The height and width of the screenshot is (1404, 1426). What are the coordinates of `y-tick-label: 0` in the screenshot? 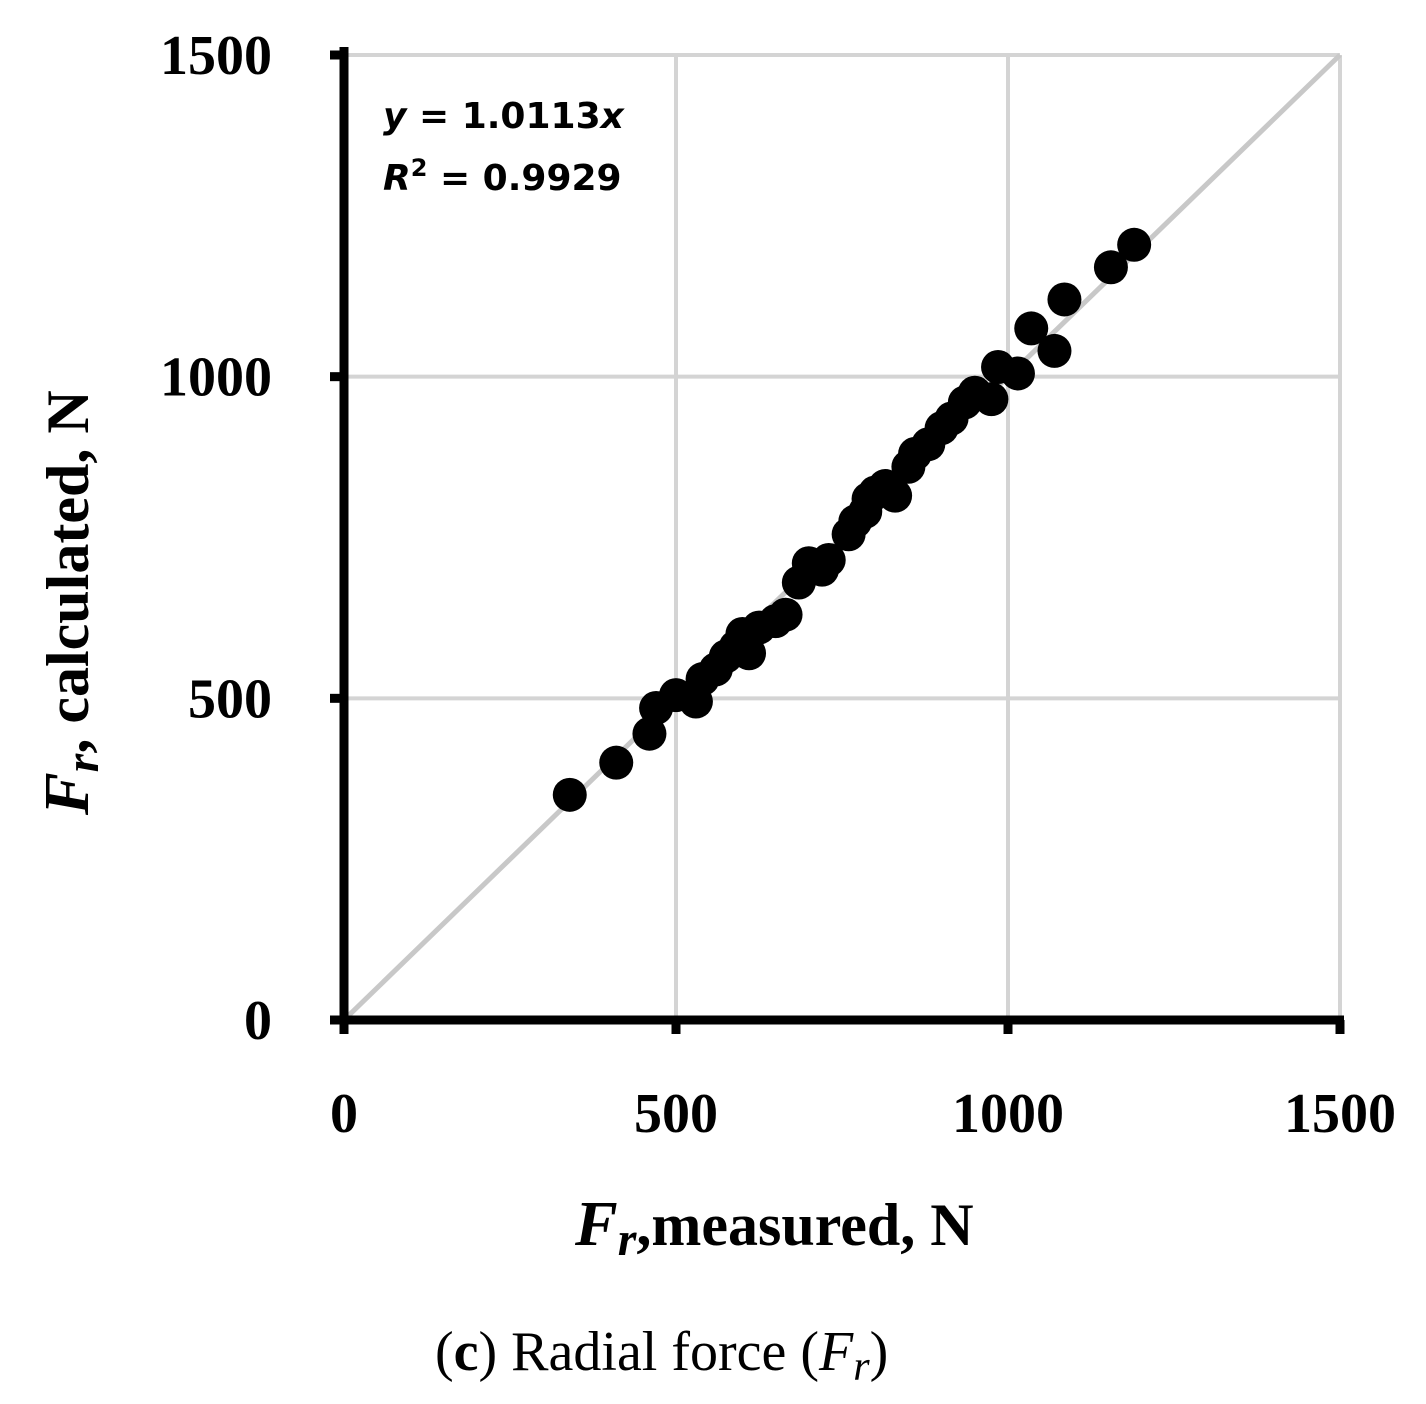 It's located at (258, 1021).